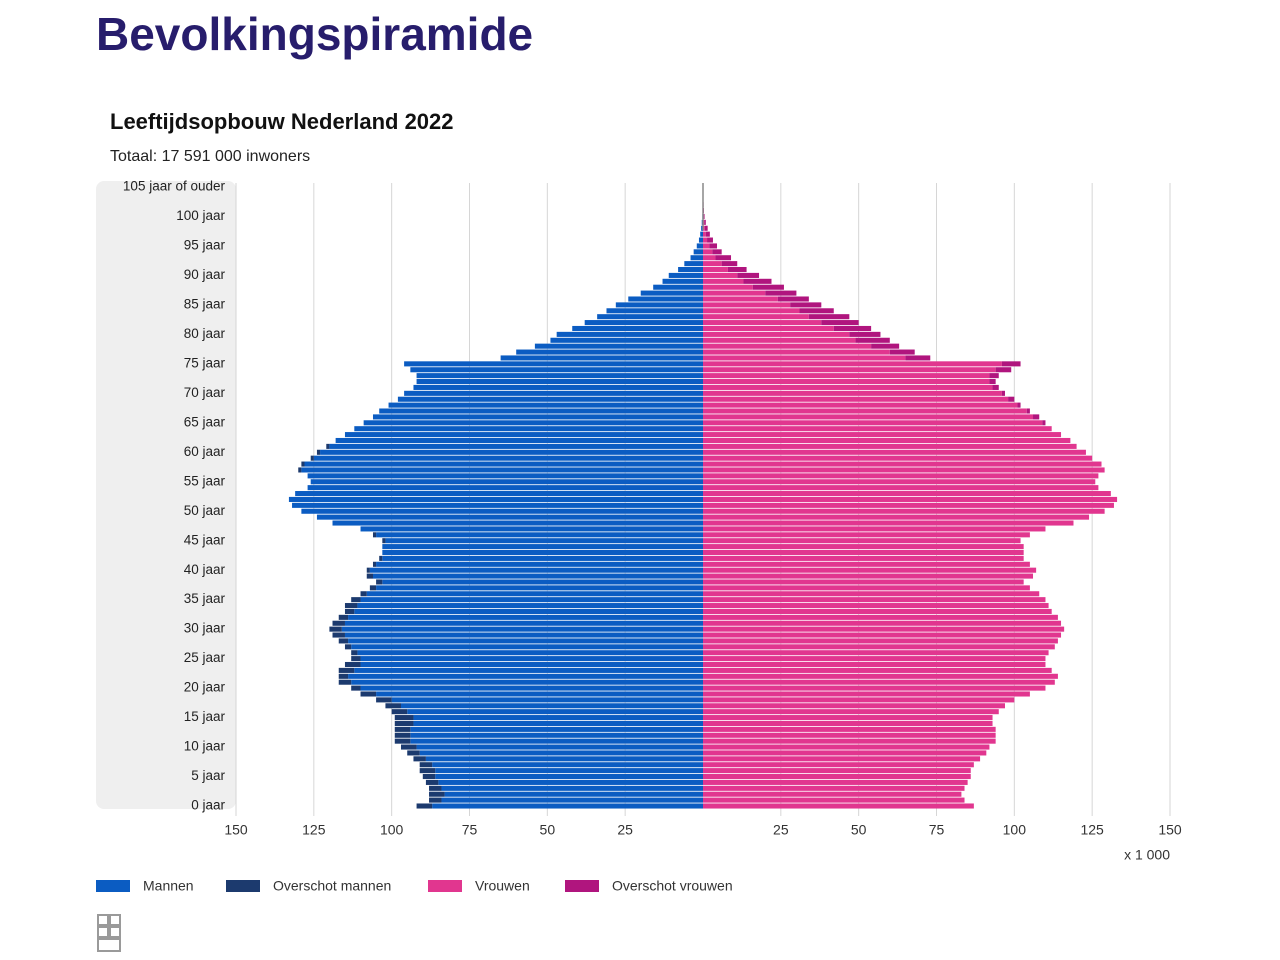 Image resolution: width=1280 pixels, height=960 pixels. What do you see at coordinates (205, 421) in the screenshot?
I see `y-tick-label: 65 jaar` at bounding box center [205, 421].